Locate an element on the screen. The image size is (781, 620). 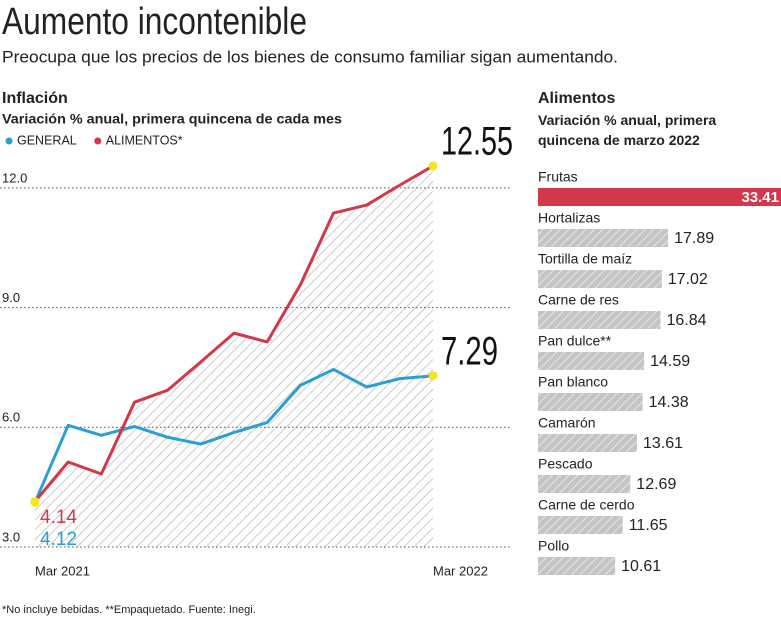
category-label: Pescado is located at coordinates (565, 464).